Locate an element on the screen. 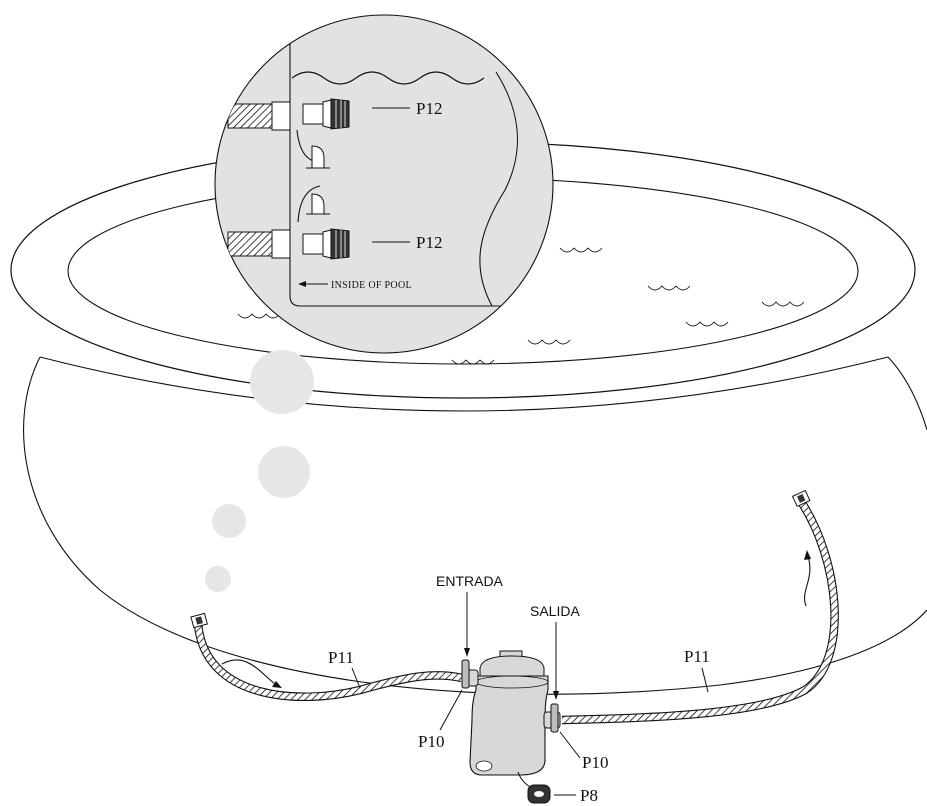 The image size is (927, 806). label-p11-left: P11 is located at coordinates (341, 657).